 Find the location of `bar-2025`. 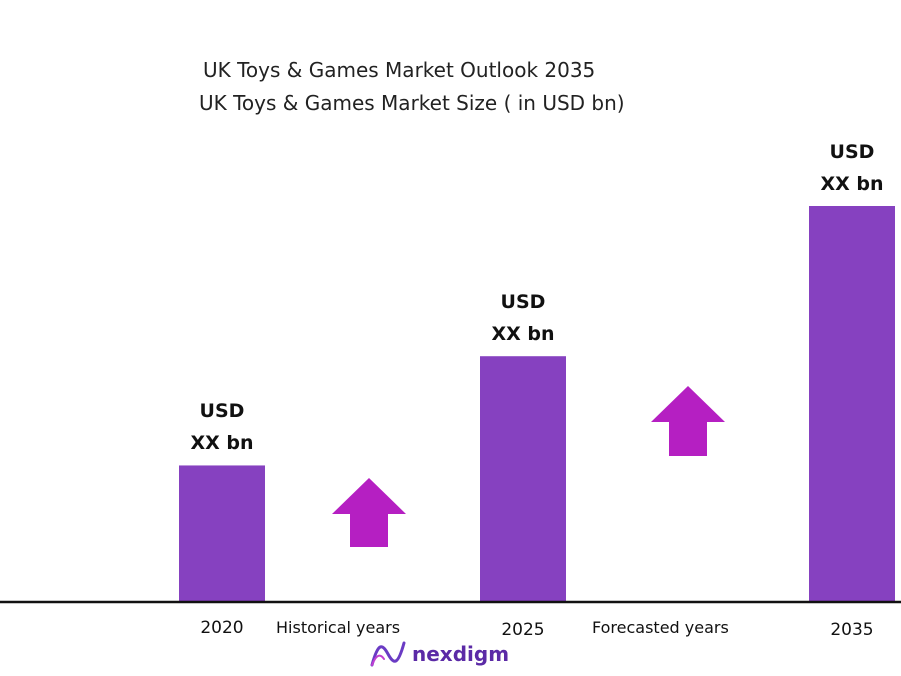

bar-2025 is located at coordinates (523, 479).